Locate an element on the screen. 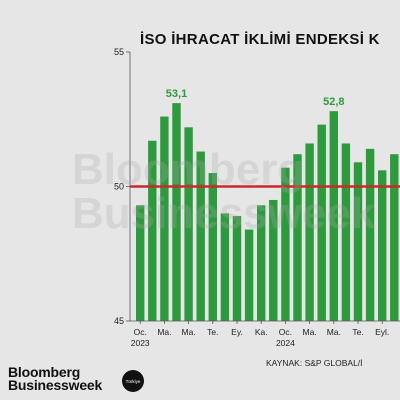 The width and height of the screenshot is (400, 400). data-label: 52,8 is located at coordinates (333, 102).